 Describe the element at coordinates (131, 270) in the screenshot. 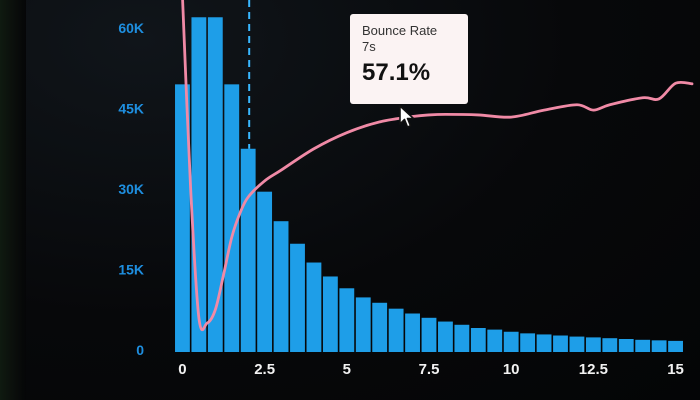

I see `y-tick-label-1: 15K` at that location.